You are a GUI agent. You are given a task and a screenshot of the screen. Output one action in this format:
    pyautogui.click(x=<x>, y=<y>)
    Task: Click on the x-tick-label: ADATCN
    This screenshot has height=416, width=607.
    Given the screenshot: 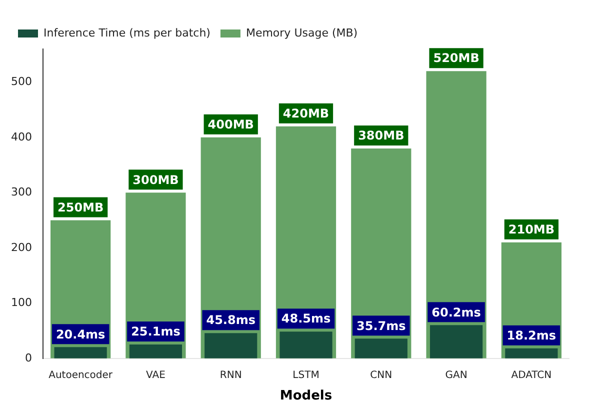 What is the action you would take?
    pyautogui.click(x=531, y=375)
    